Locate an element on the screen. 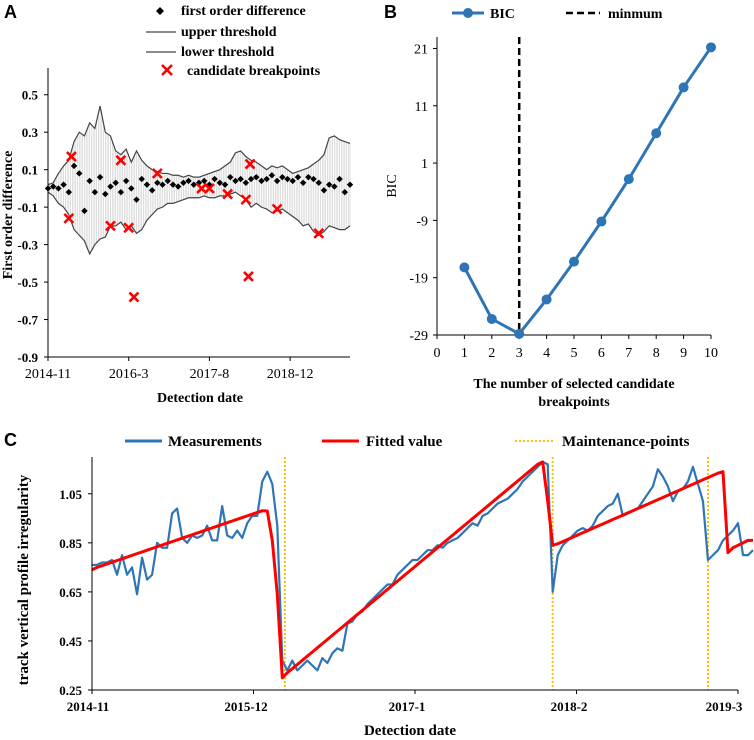 The image size is (754, 740). c-x-ticks: 2014-11 2015-12 2017-1 2018-2 2019-3 is located at coordinates (405, 702).